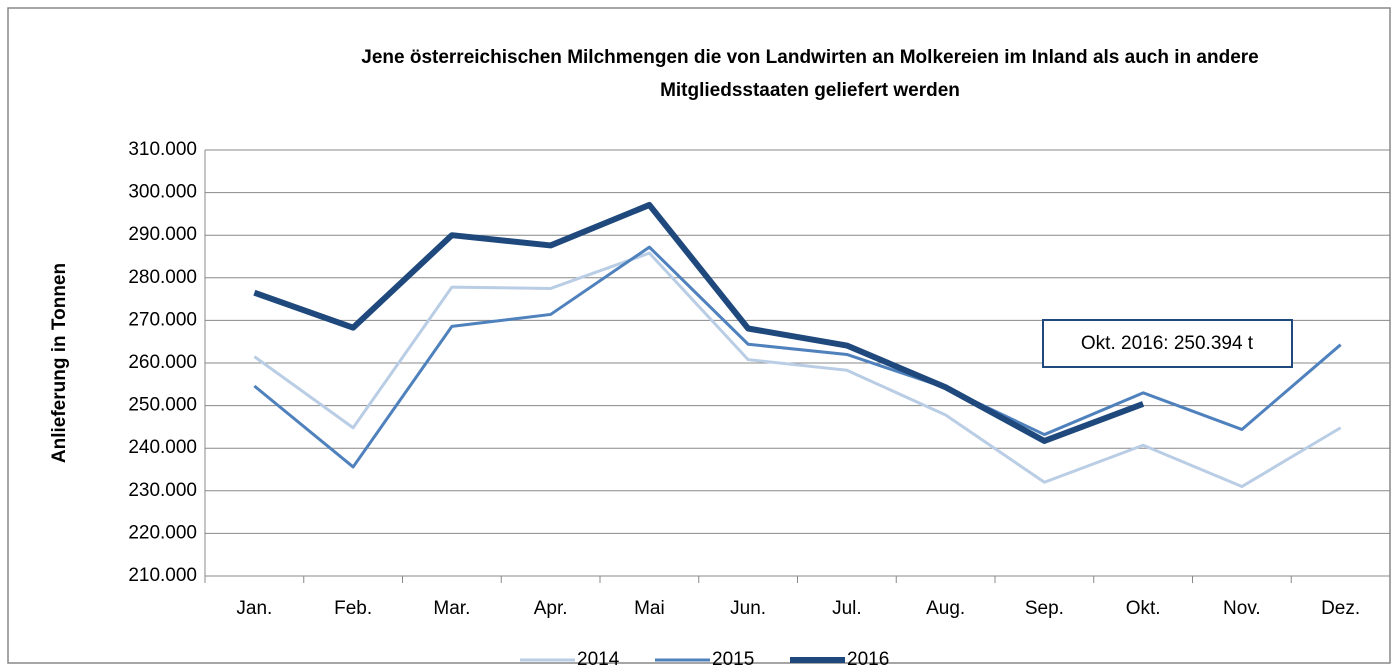  Describe the element at coordinates (254, 608) in the screenshot. I see `x-tick-label: Jan.` at that location.